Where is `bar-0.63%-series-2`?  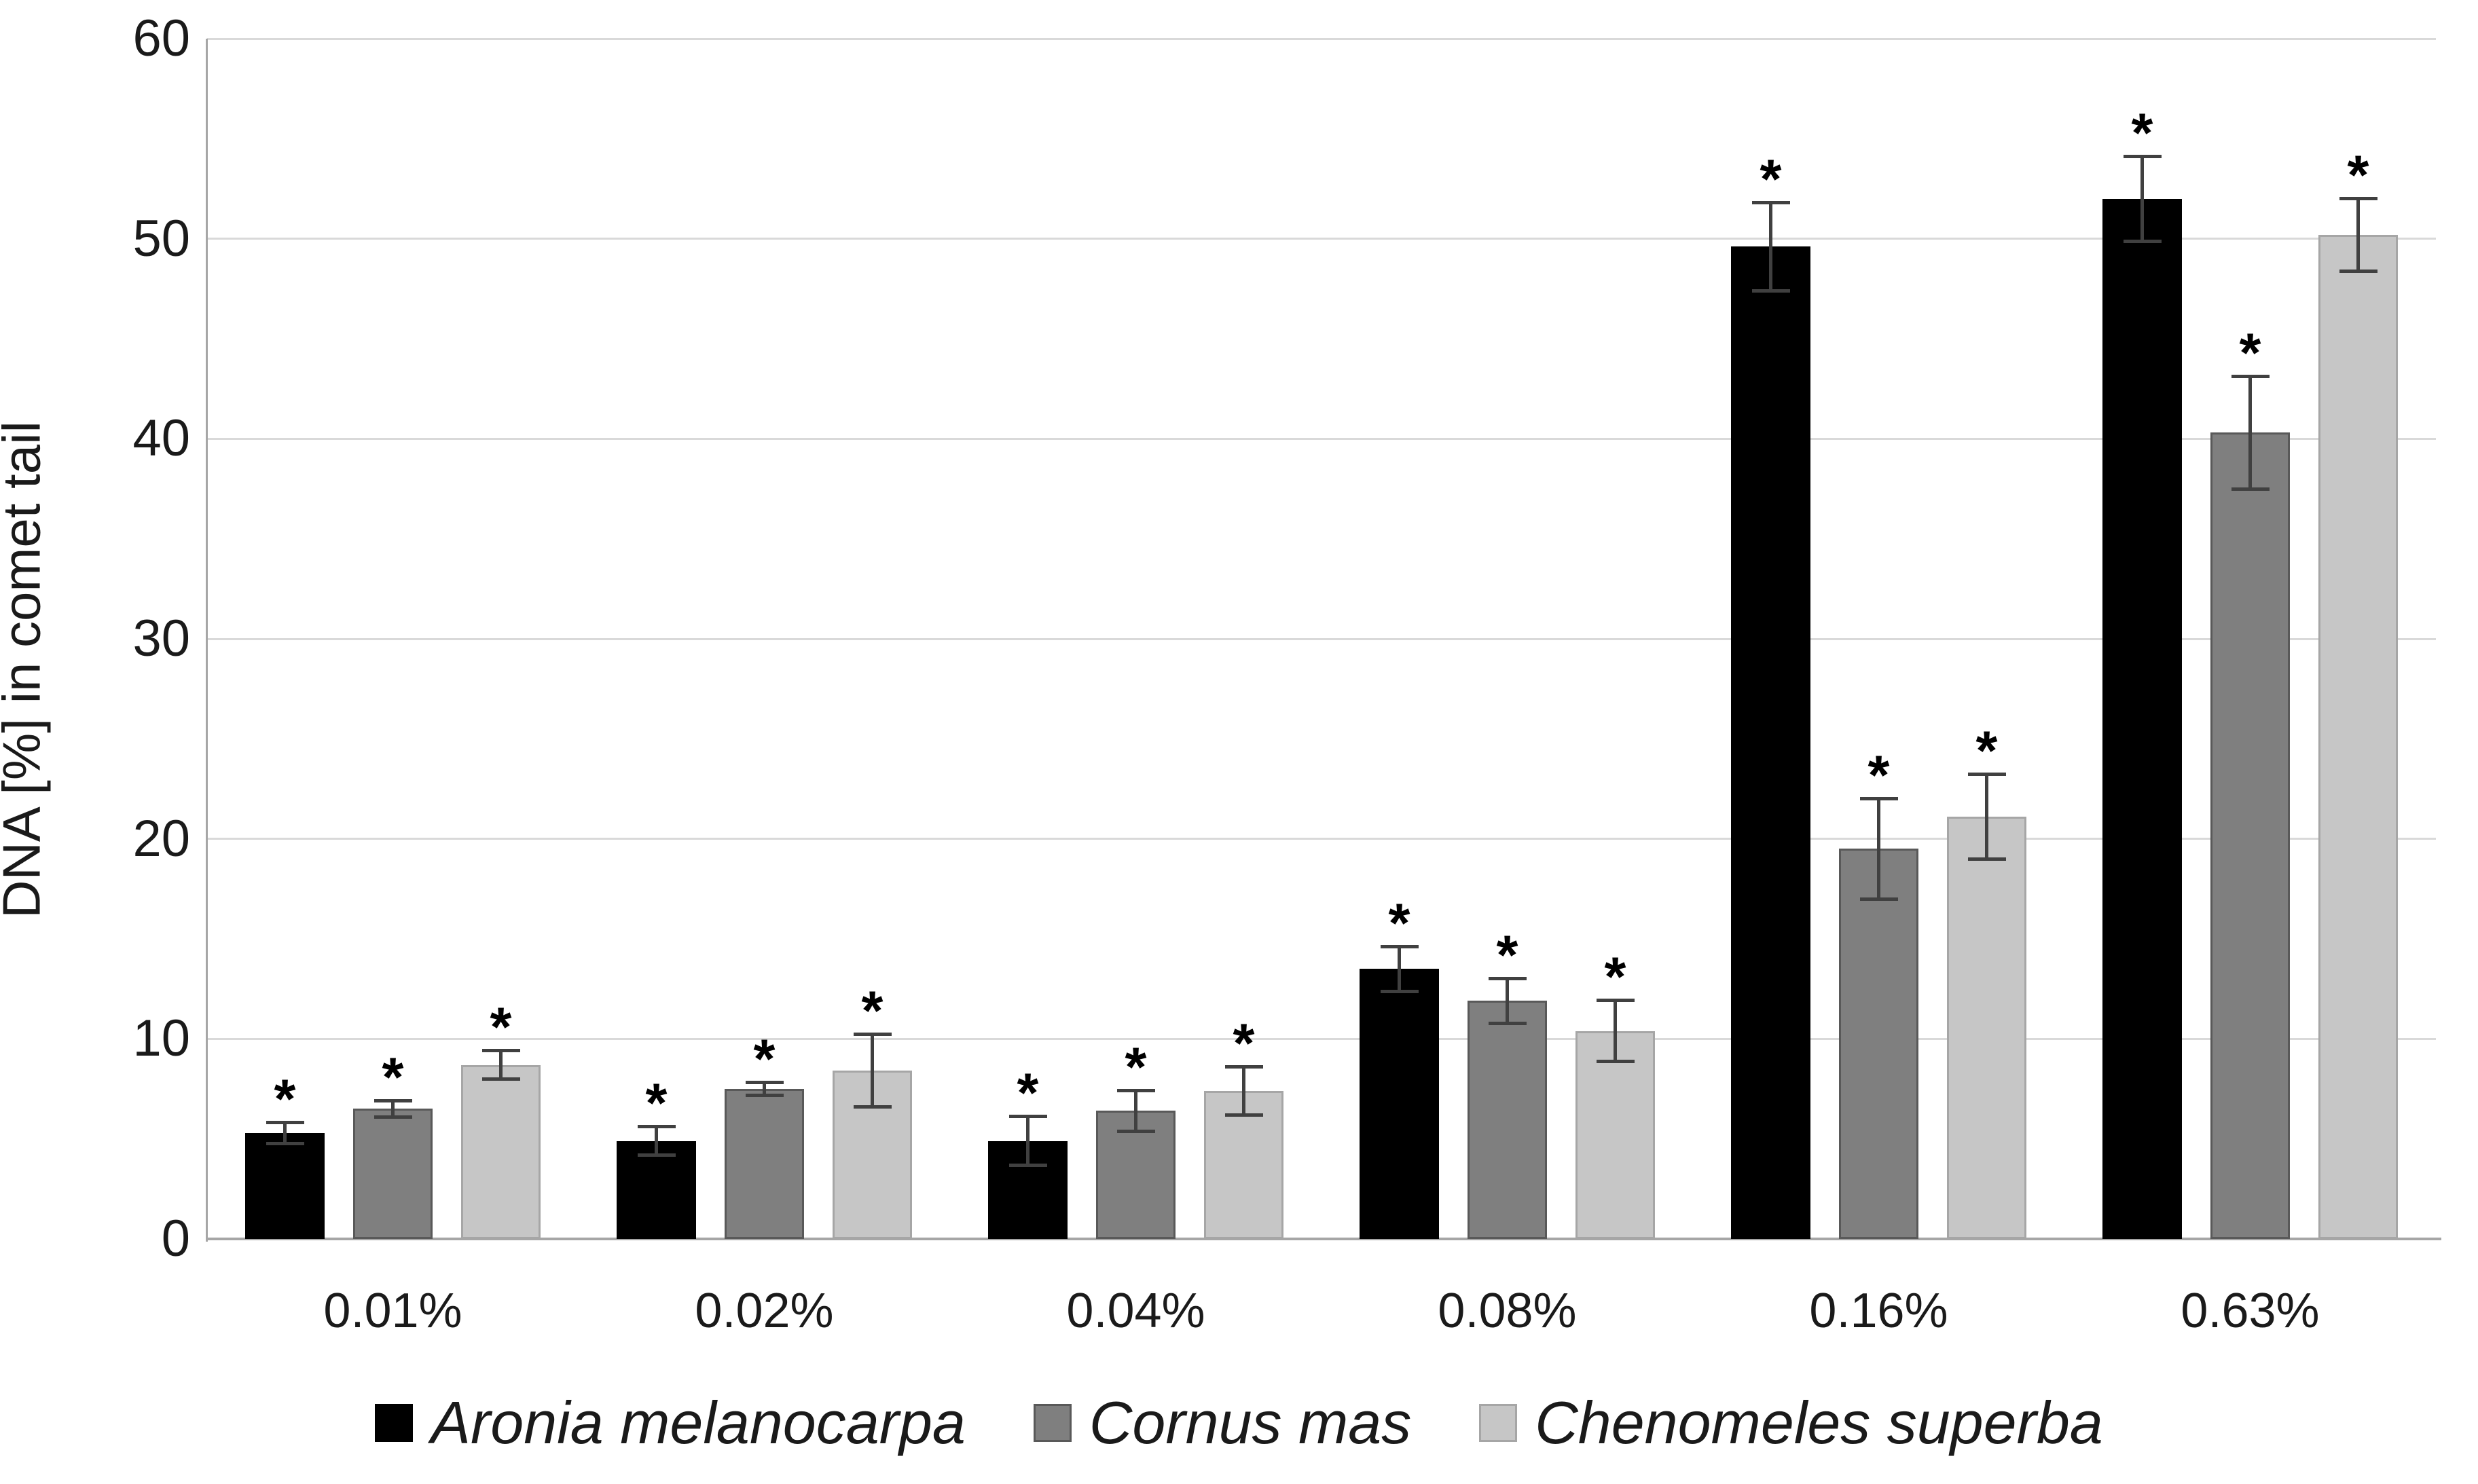 bar-0.63%-series-2 is located at coordinates (2358, 736).